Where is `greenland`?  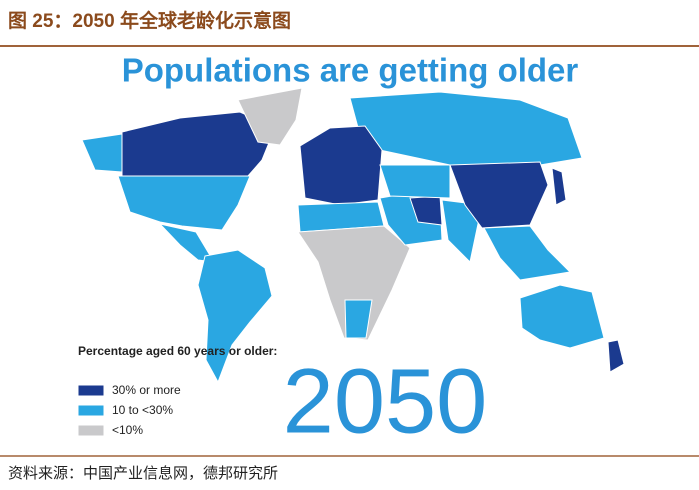 greenland is located at coordinates (270, 116).